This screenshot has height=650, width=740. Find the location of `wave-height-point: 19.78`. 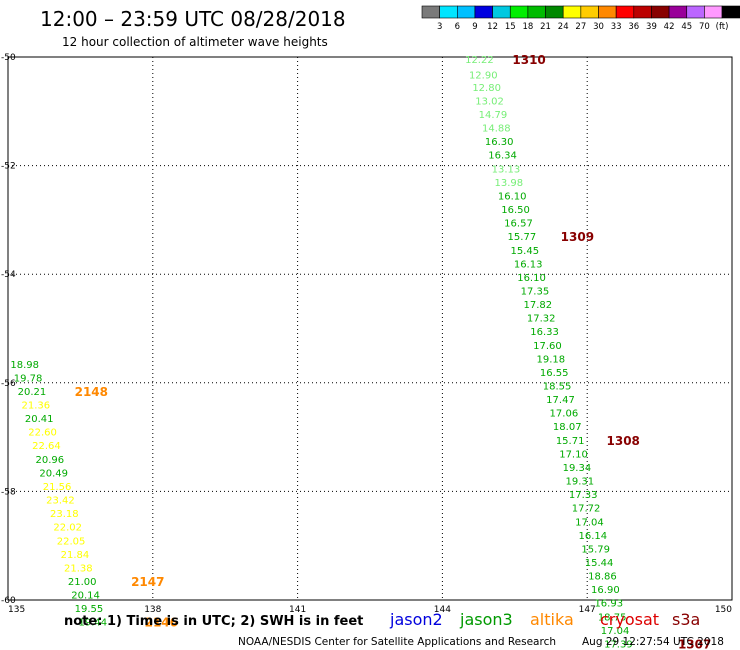

wave-height-point: 19.78 is located at coordinates (28, 378).